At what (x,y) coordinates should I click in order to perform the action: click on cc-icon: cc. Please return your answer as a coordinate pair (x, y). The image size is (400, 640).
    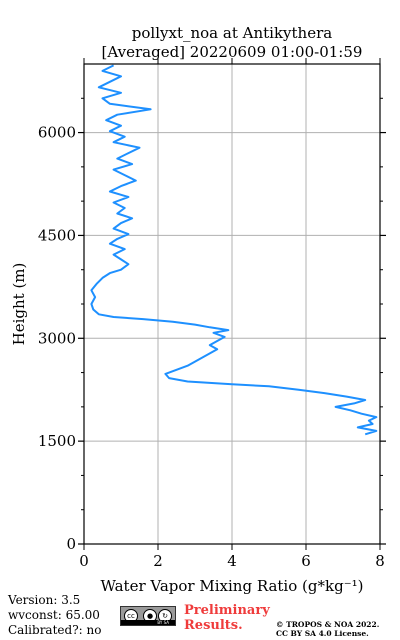
    Looking at the image, I should click on (131, 616).